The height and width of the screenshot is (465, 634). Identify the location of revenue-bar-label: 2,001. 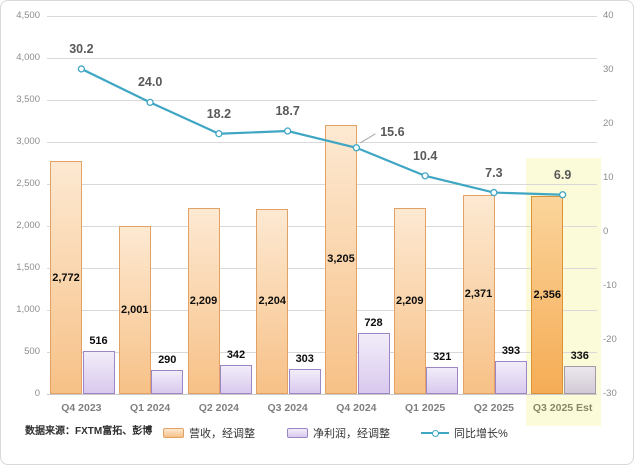
(134, 309).